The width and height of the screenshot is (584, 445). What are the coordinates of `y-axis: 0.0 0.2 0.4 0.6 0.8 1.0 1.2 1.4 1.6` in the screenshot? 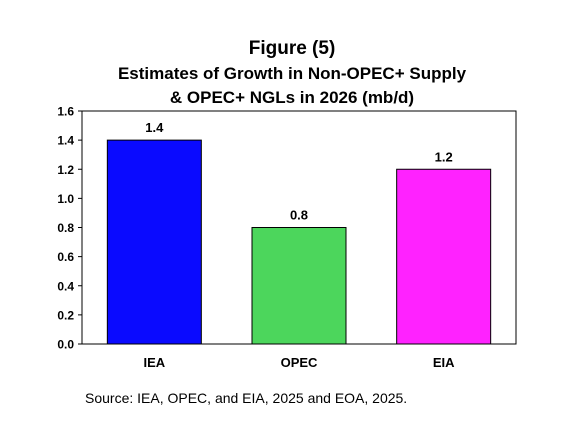 It's located at (69, 228).